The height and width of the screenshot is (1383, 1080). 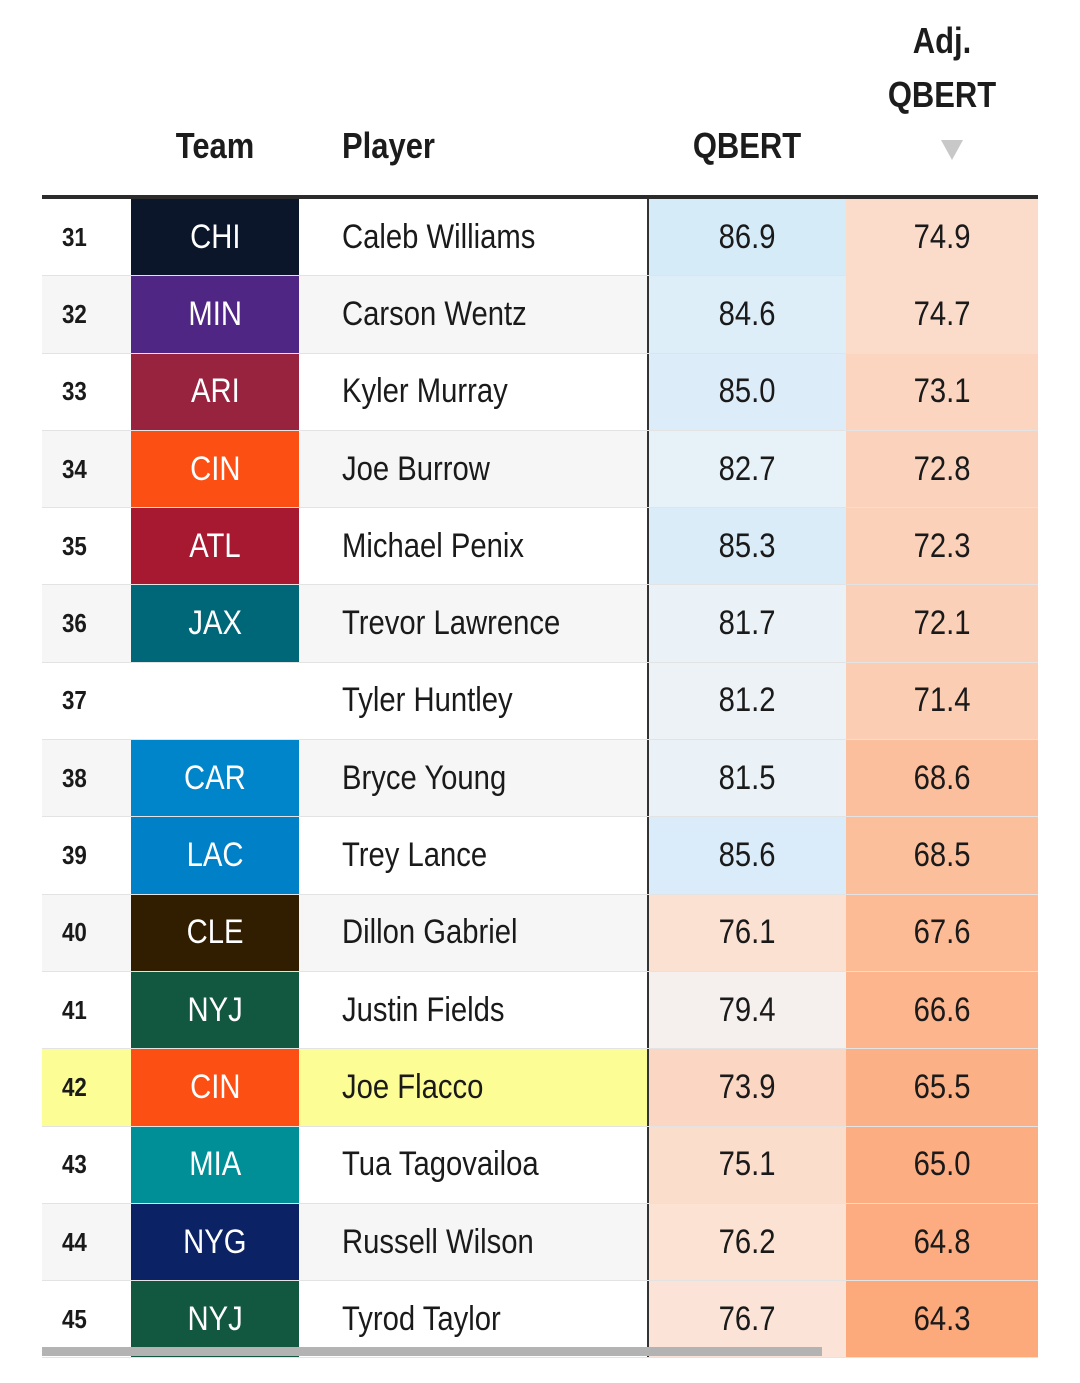 I want to click on table-row: 43 MIA Tua Tagovailoa 75.1 65.0, so click(x=540, y=1165).